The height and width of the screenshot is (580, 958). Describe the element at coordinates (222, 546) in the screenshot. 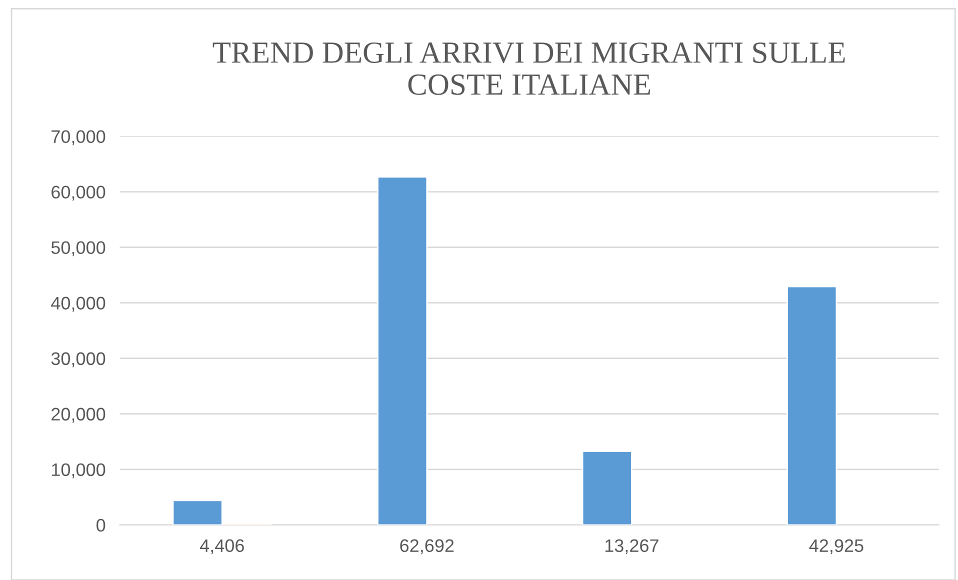

I see `x-tick-label: 4,406` at that location.